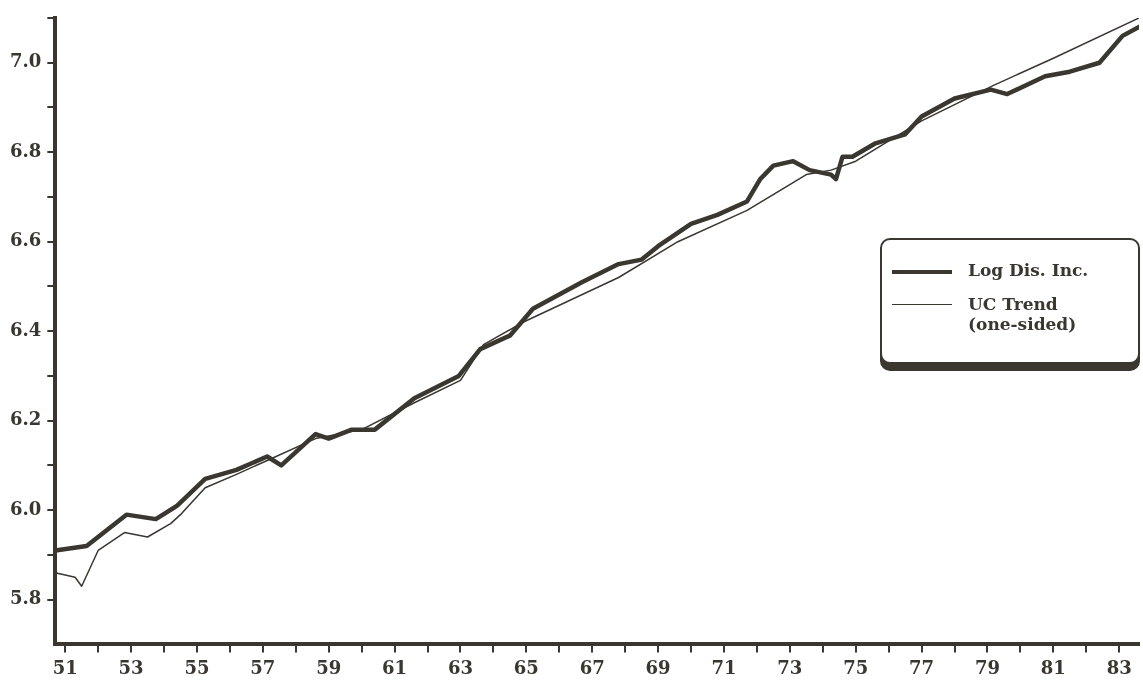  What do you see at coordinates (25, 329) in the screenshot?
I see `y-tick-label: 6.4` at bounding box center [25, 329].